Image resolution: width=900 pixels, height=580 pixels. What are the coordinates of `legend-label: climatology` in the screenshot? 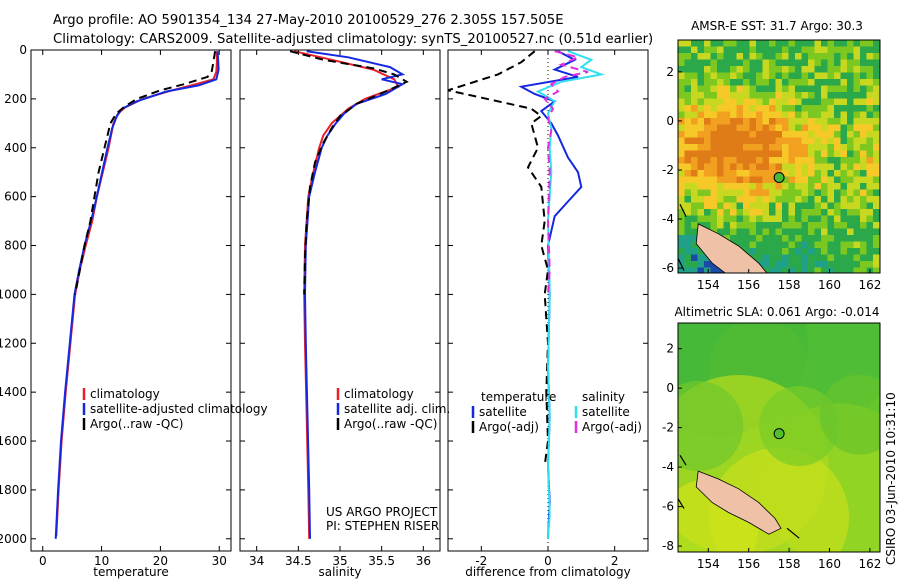 It's located at (379, 394).